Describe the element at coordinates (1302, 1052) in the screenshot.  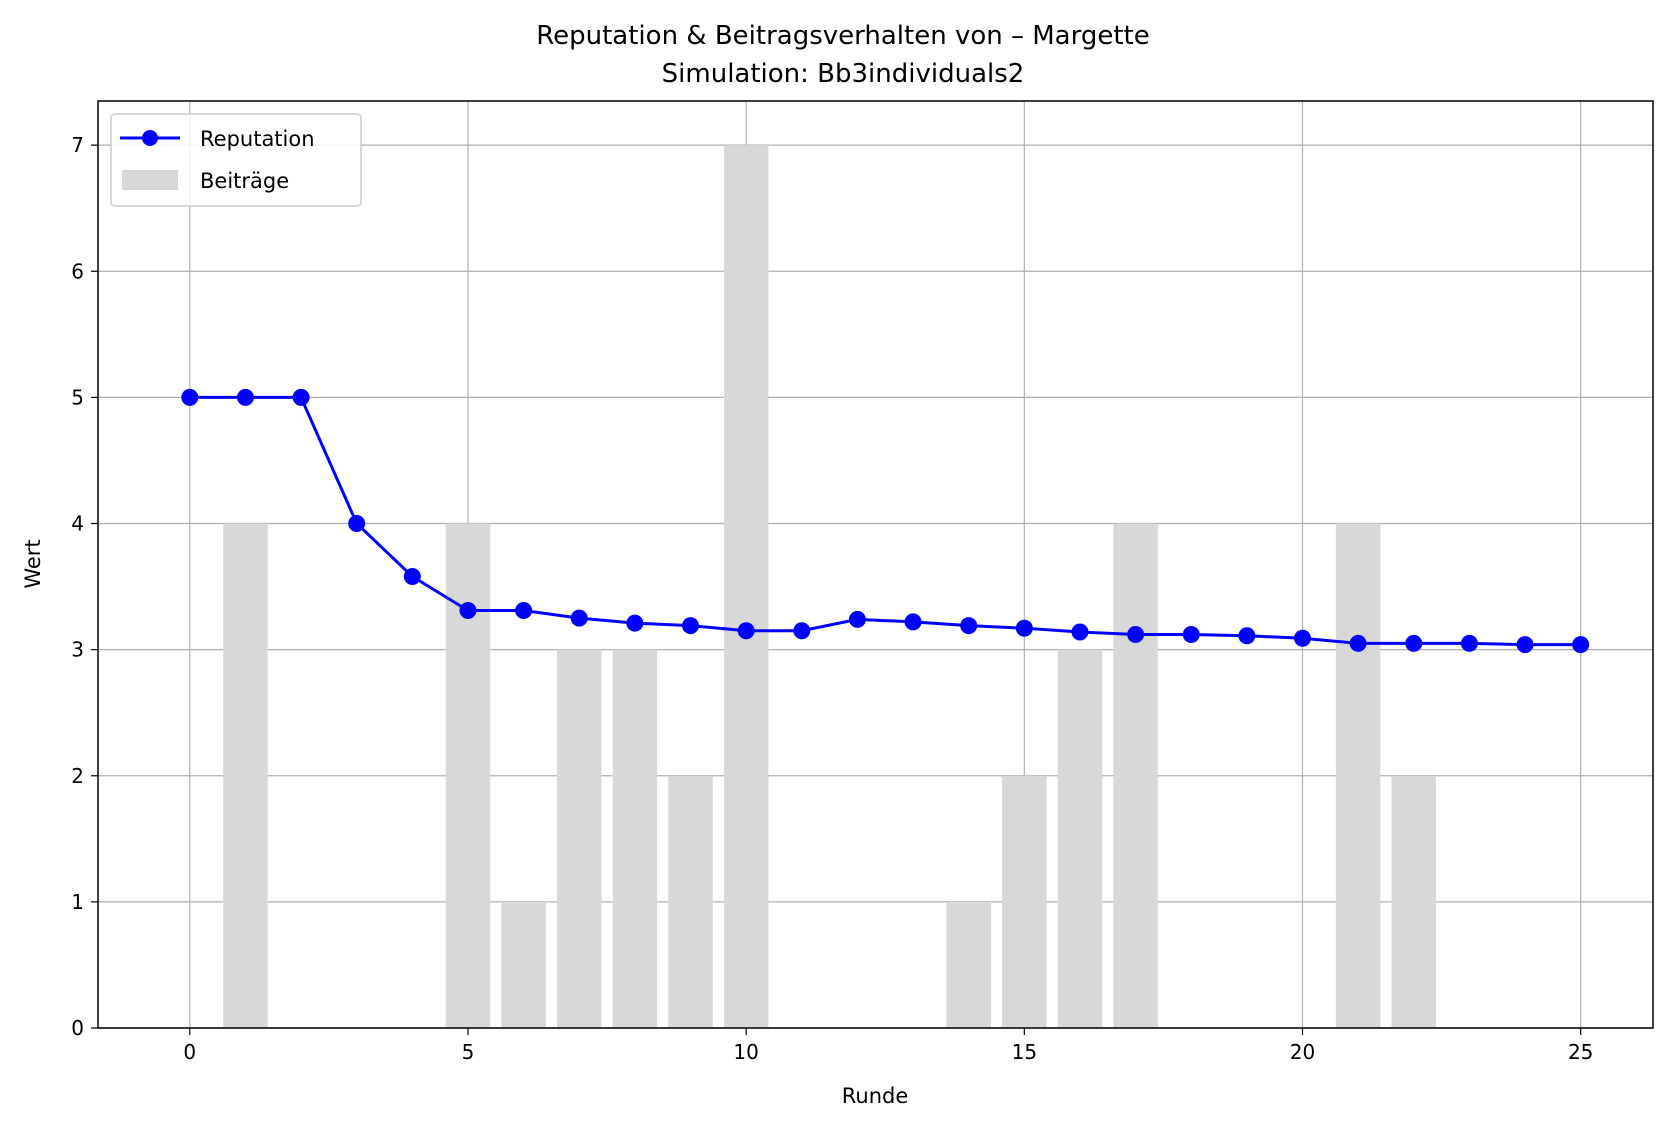
I see `x-tick-label-20: 20` at that location.